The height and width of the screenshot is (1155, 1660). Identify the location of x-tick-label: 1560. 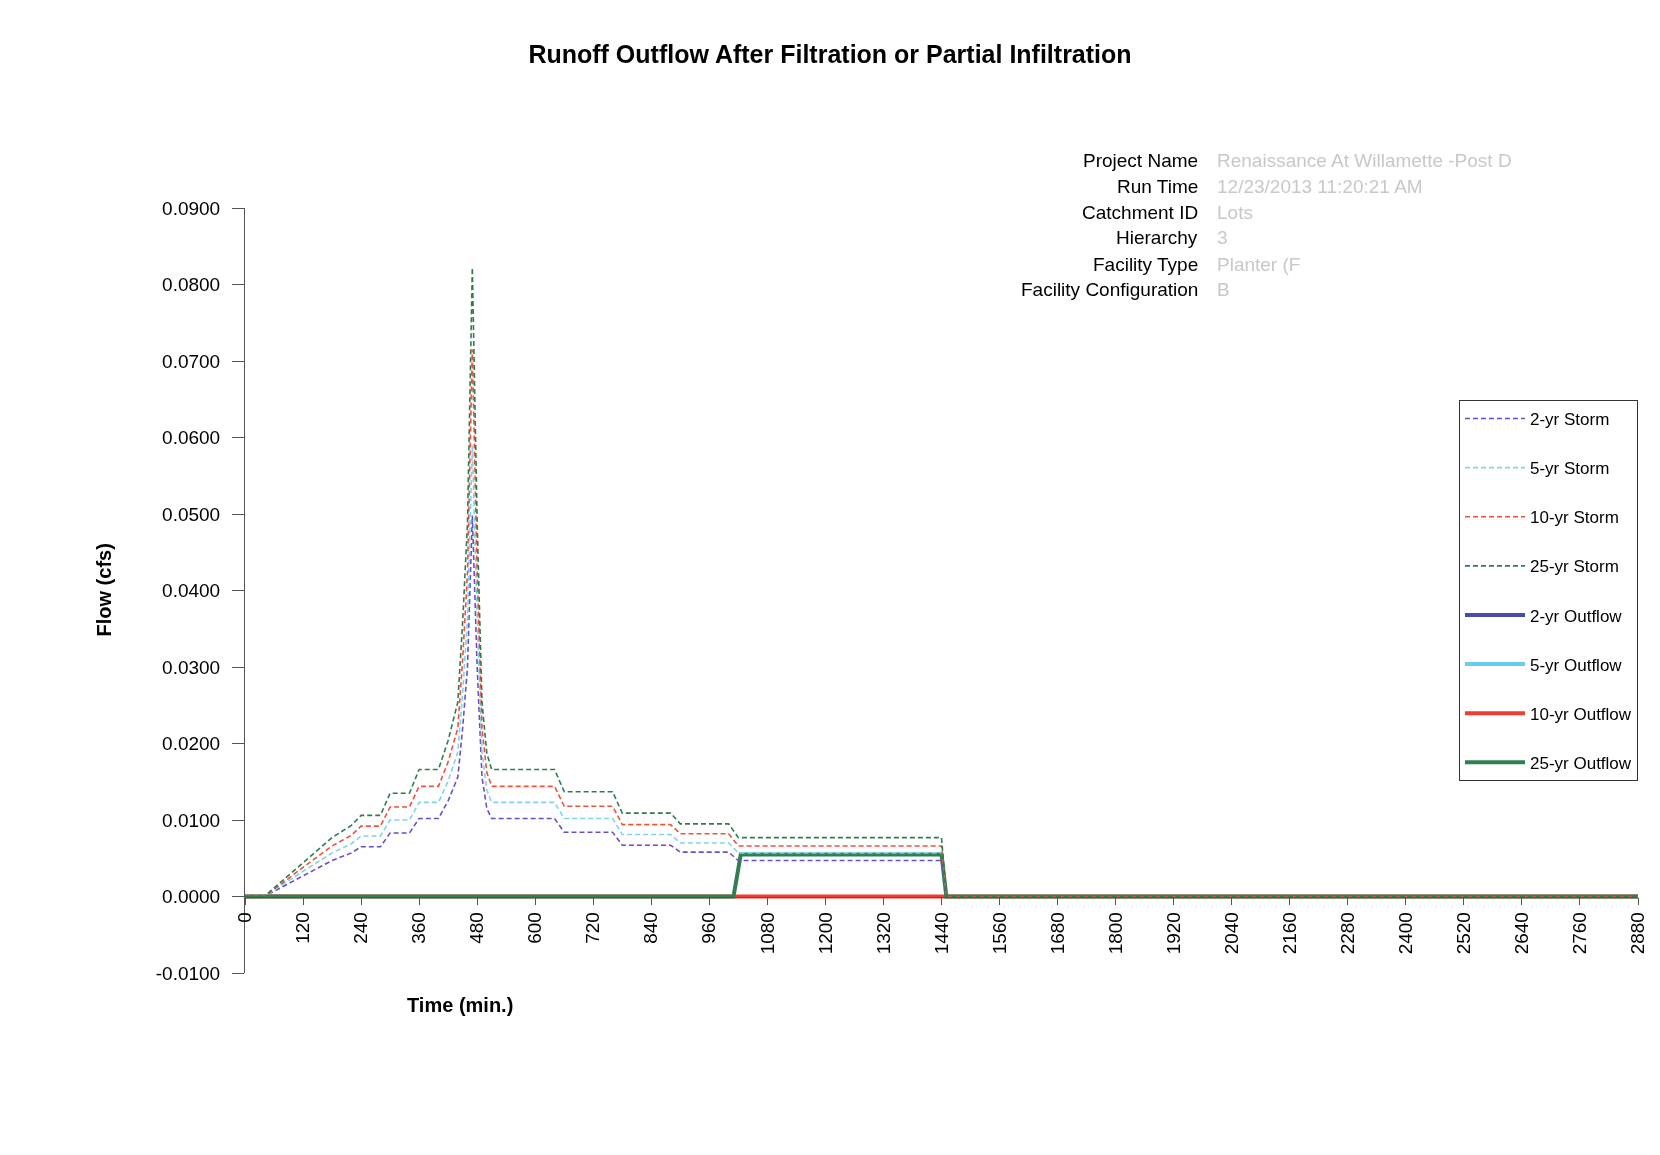
(999, 933).